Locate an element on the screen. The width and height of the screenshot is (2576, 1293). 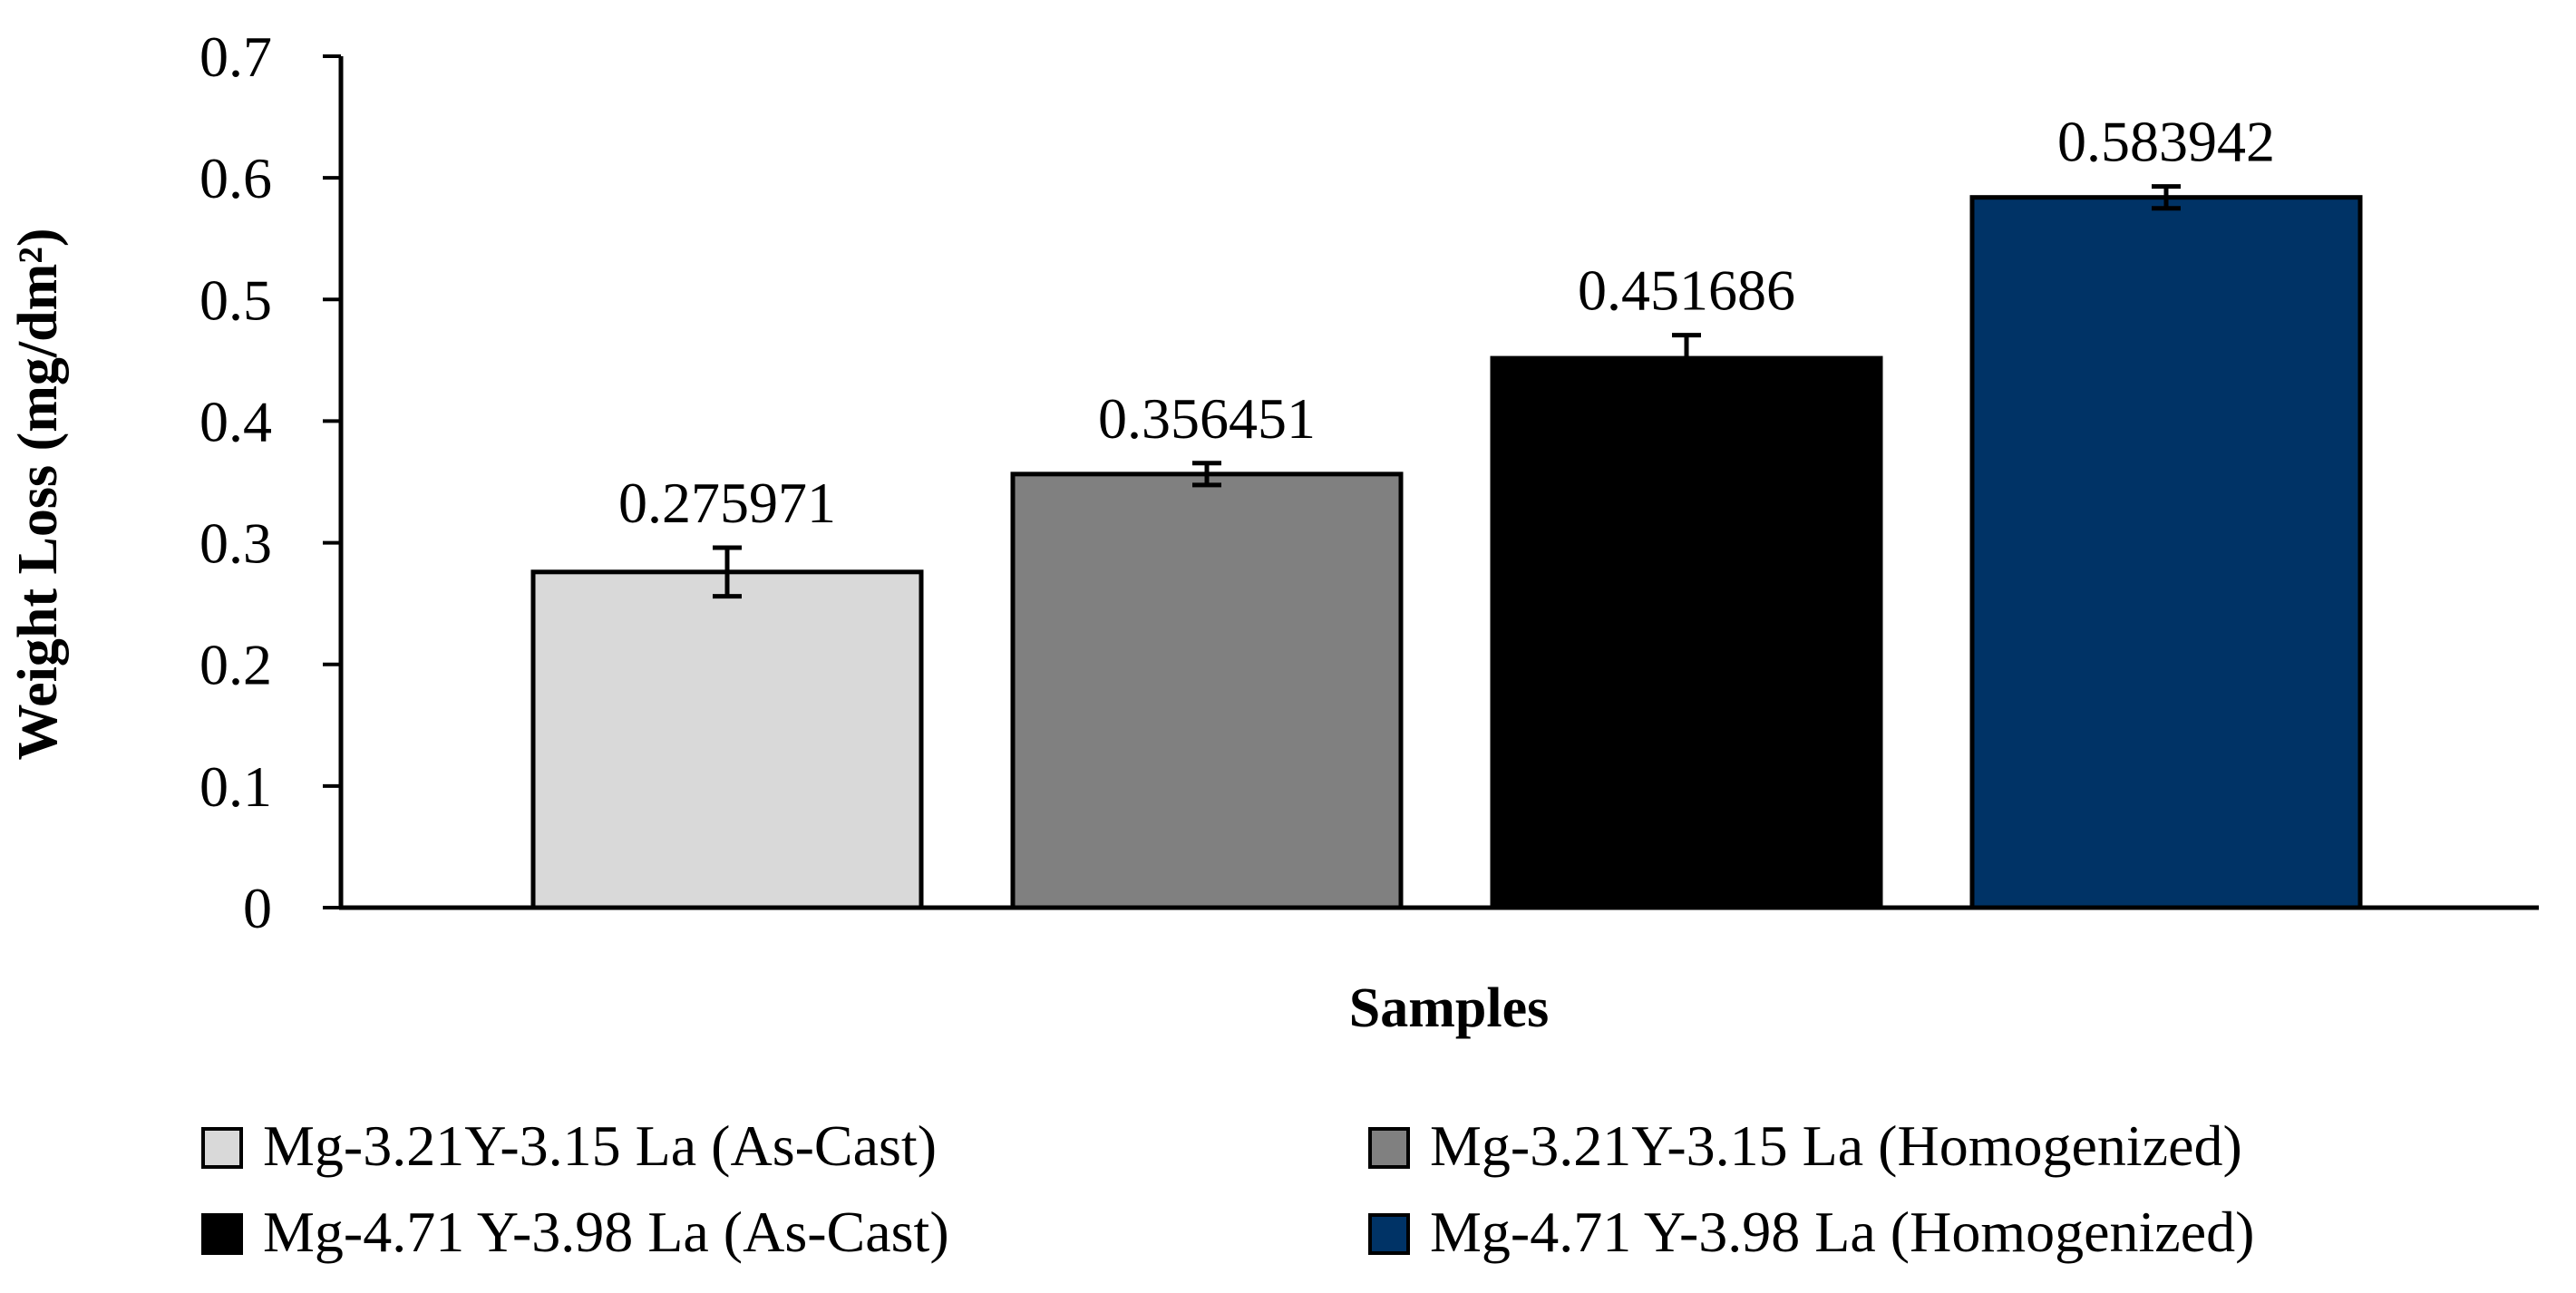
legend-label: Mg-3.21Y-3.15 La (As-Cast) is located at coordinates (600, 1145).